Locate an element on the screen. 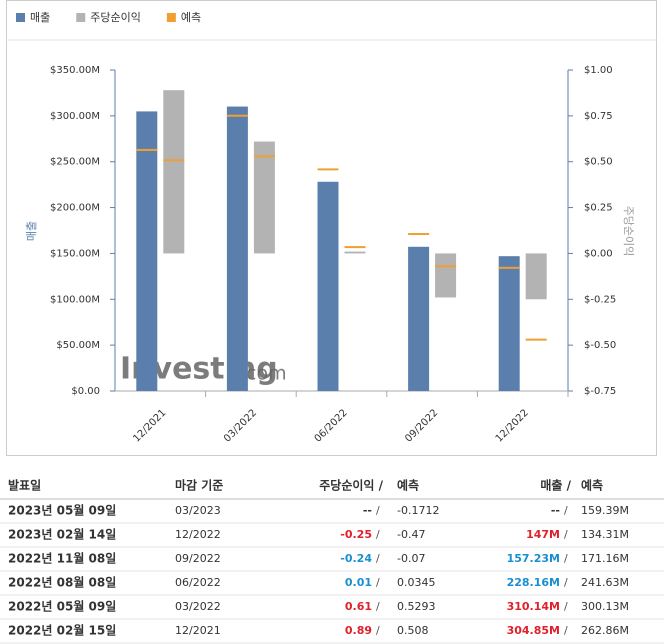  legend-label: 주당순이익 is located at coordinates (115, 17).